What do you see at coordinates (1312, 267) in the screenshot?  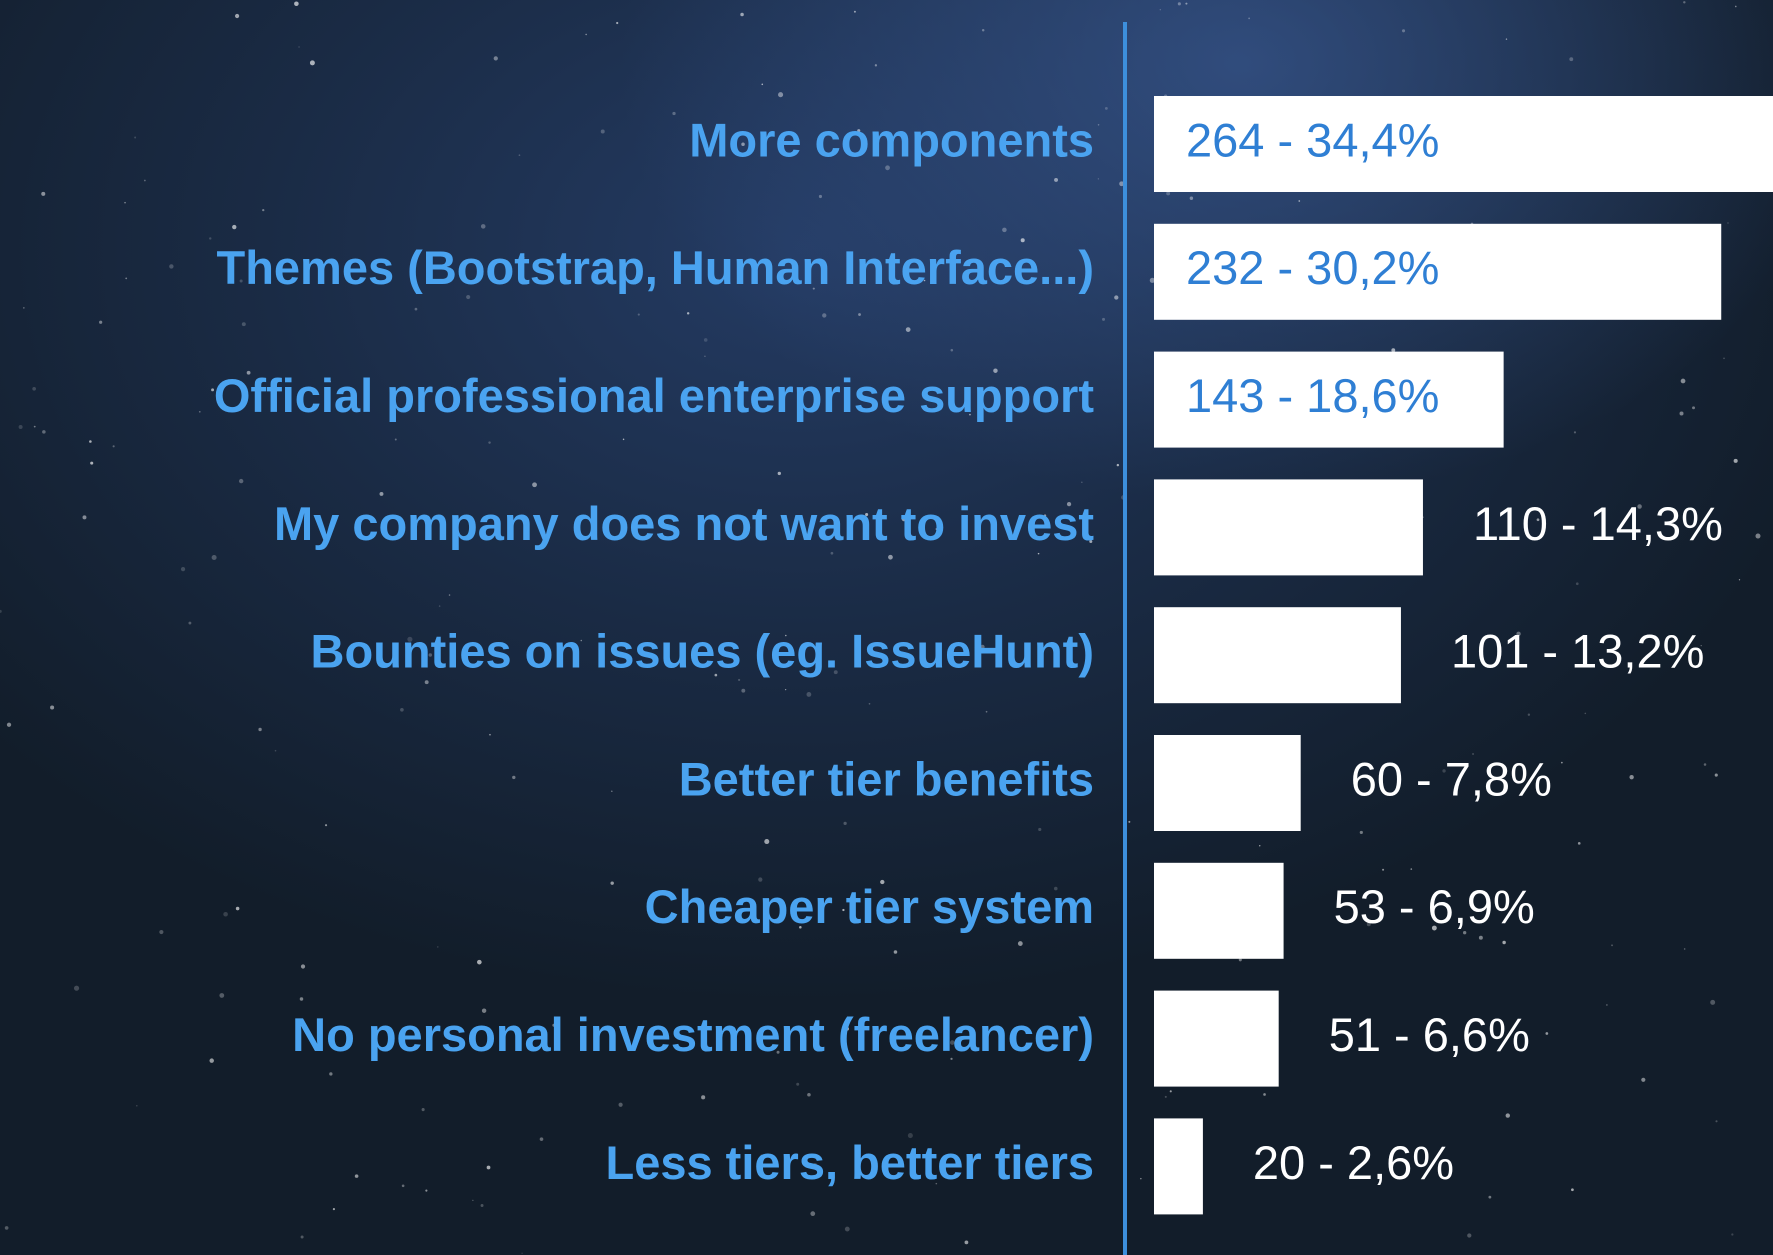 I see `value-label: 232 - 30,2%` at bounding box center [1312, 267].